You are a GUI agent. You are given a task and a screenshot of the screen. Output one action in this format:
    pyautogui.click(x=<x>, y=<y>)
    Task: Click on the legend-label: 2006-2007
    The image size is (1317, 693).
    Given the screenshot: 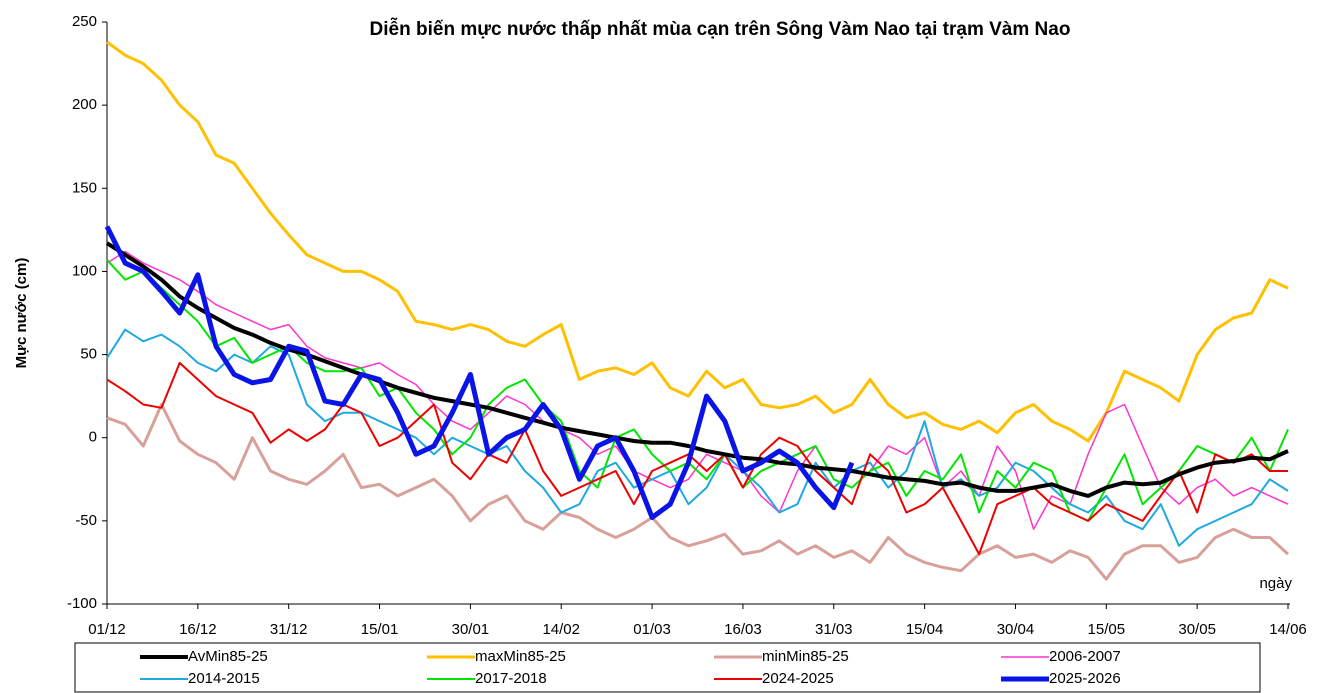 What is the action you would take?
    pyautogui.click(x=1085, y=656)
    